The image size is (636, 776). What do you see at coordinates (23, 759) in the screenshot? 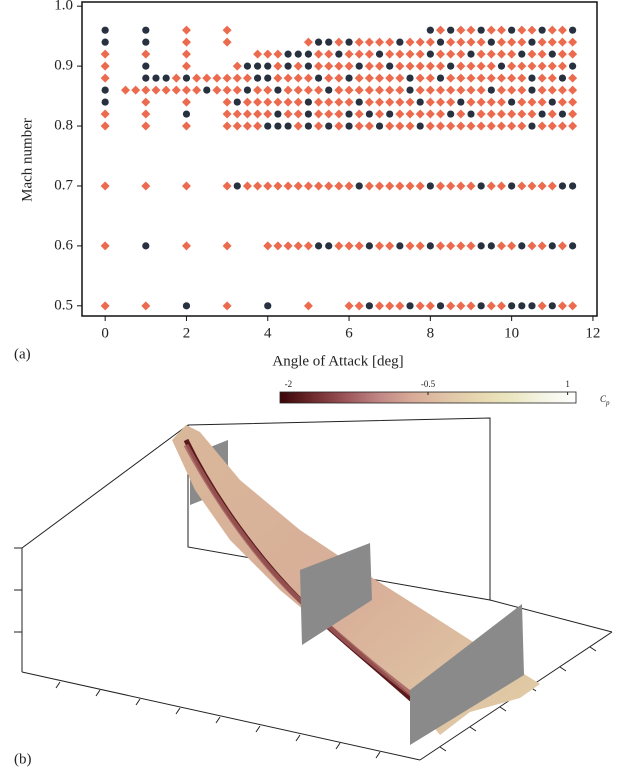
I see `panel-label: (b)` at bounding box center [23, 759].